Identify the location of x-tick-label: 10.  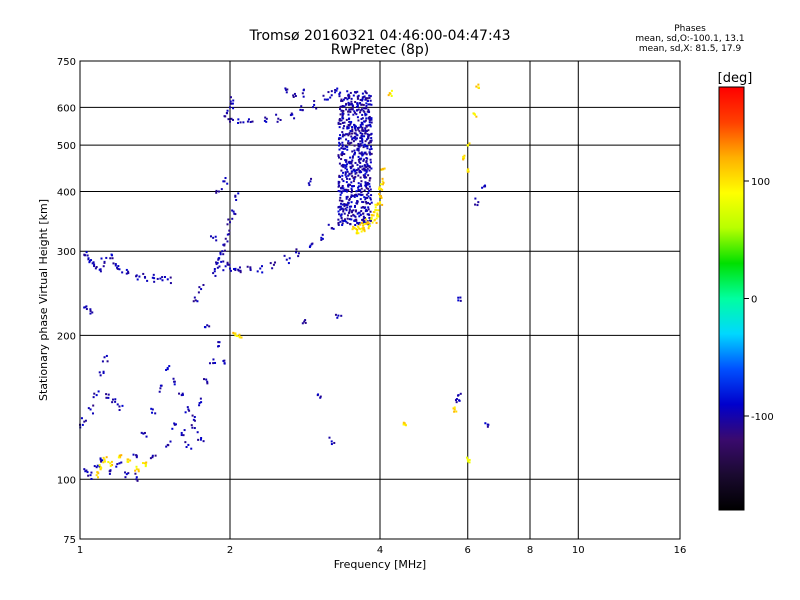
(578, 550).